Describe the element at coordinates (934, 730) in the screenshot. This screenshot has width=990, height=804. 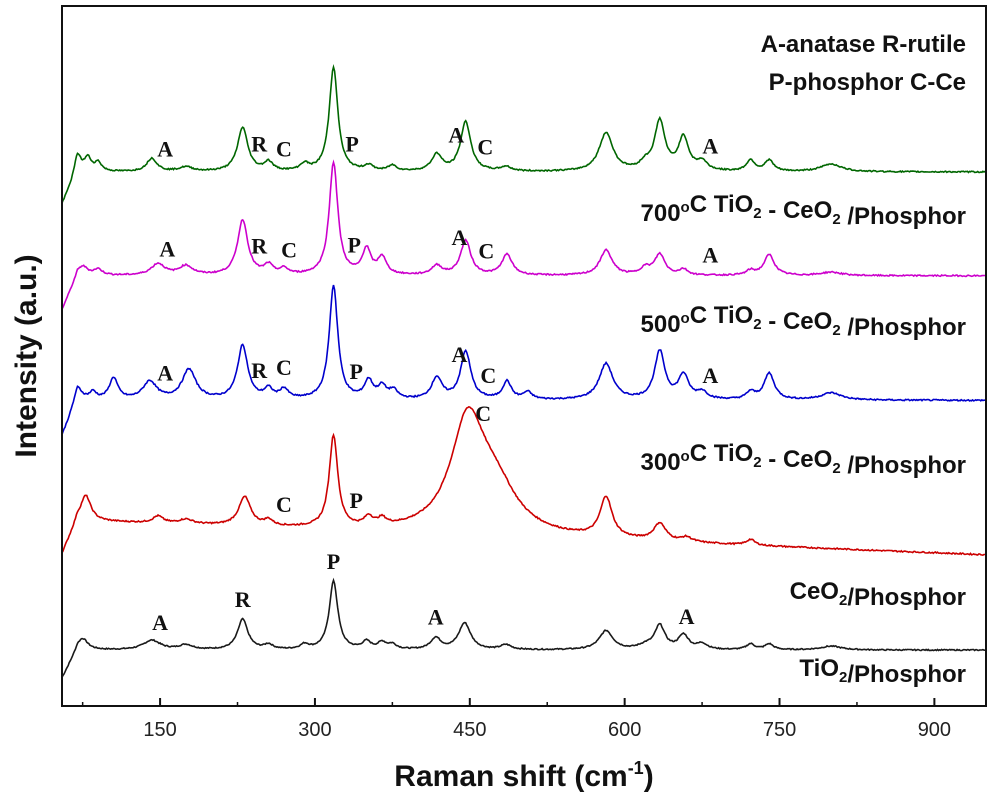
I see `x-tick-label: 900` at that location.